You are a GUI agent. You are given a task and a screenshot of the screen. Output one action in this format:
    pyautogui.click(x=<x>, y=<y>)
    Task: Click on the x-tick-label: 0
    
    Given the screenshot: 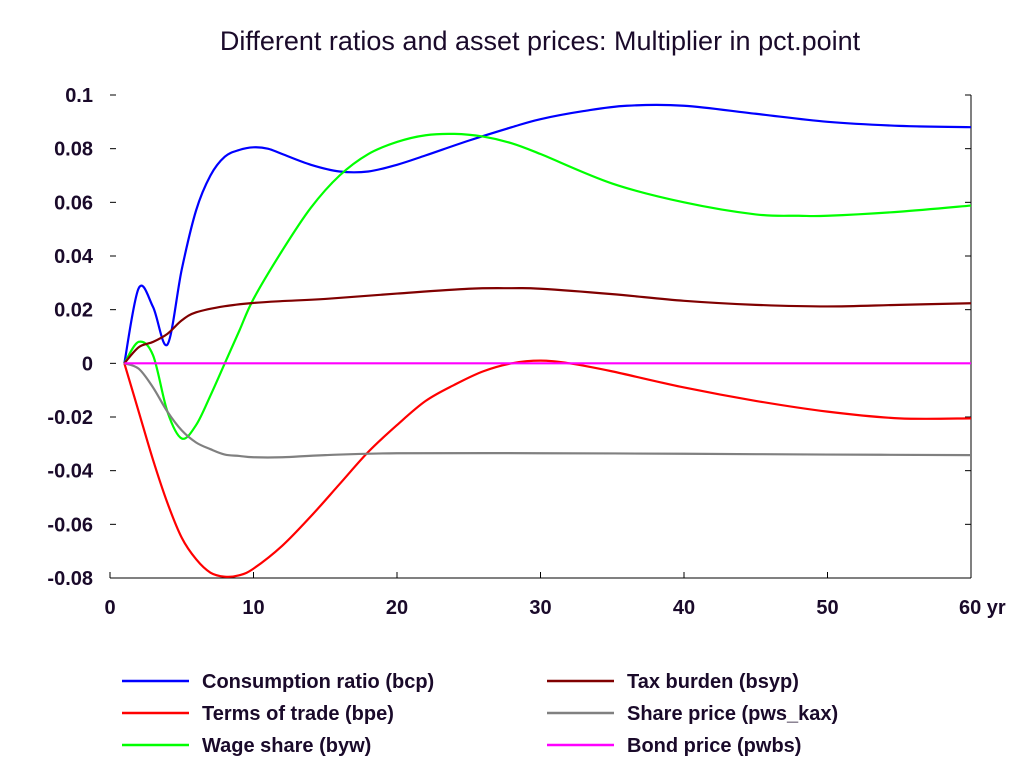 What is the action you would take?
    pyautogui.click(x=109, y=608)
    